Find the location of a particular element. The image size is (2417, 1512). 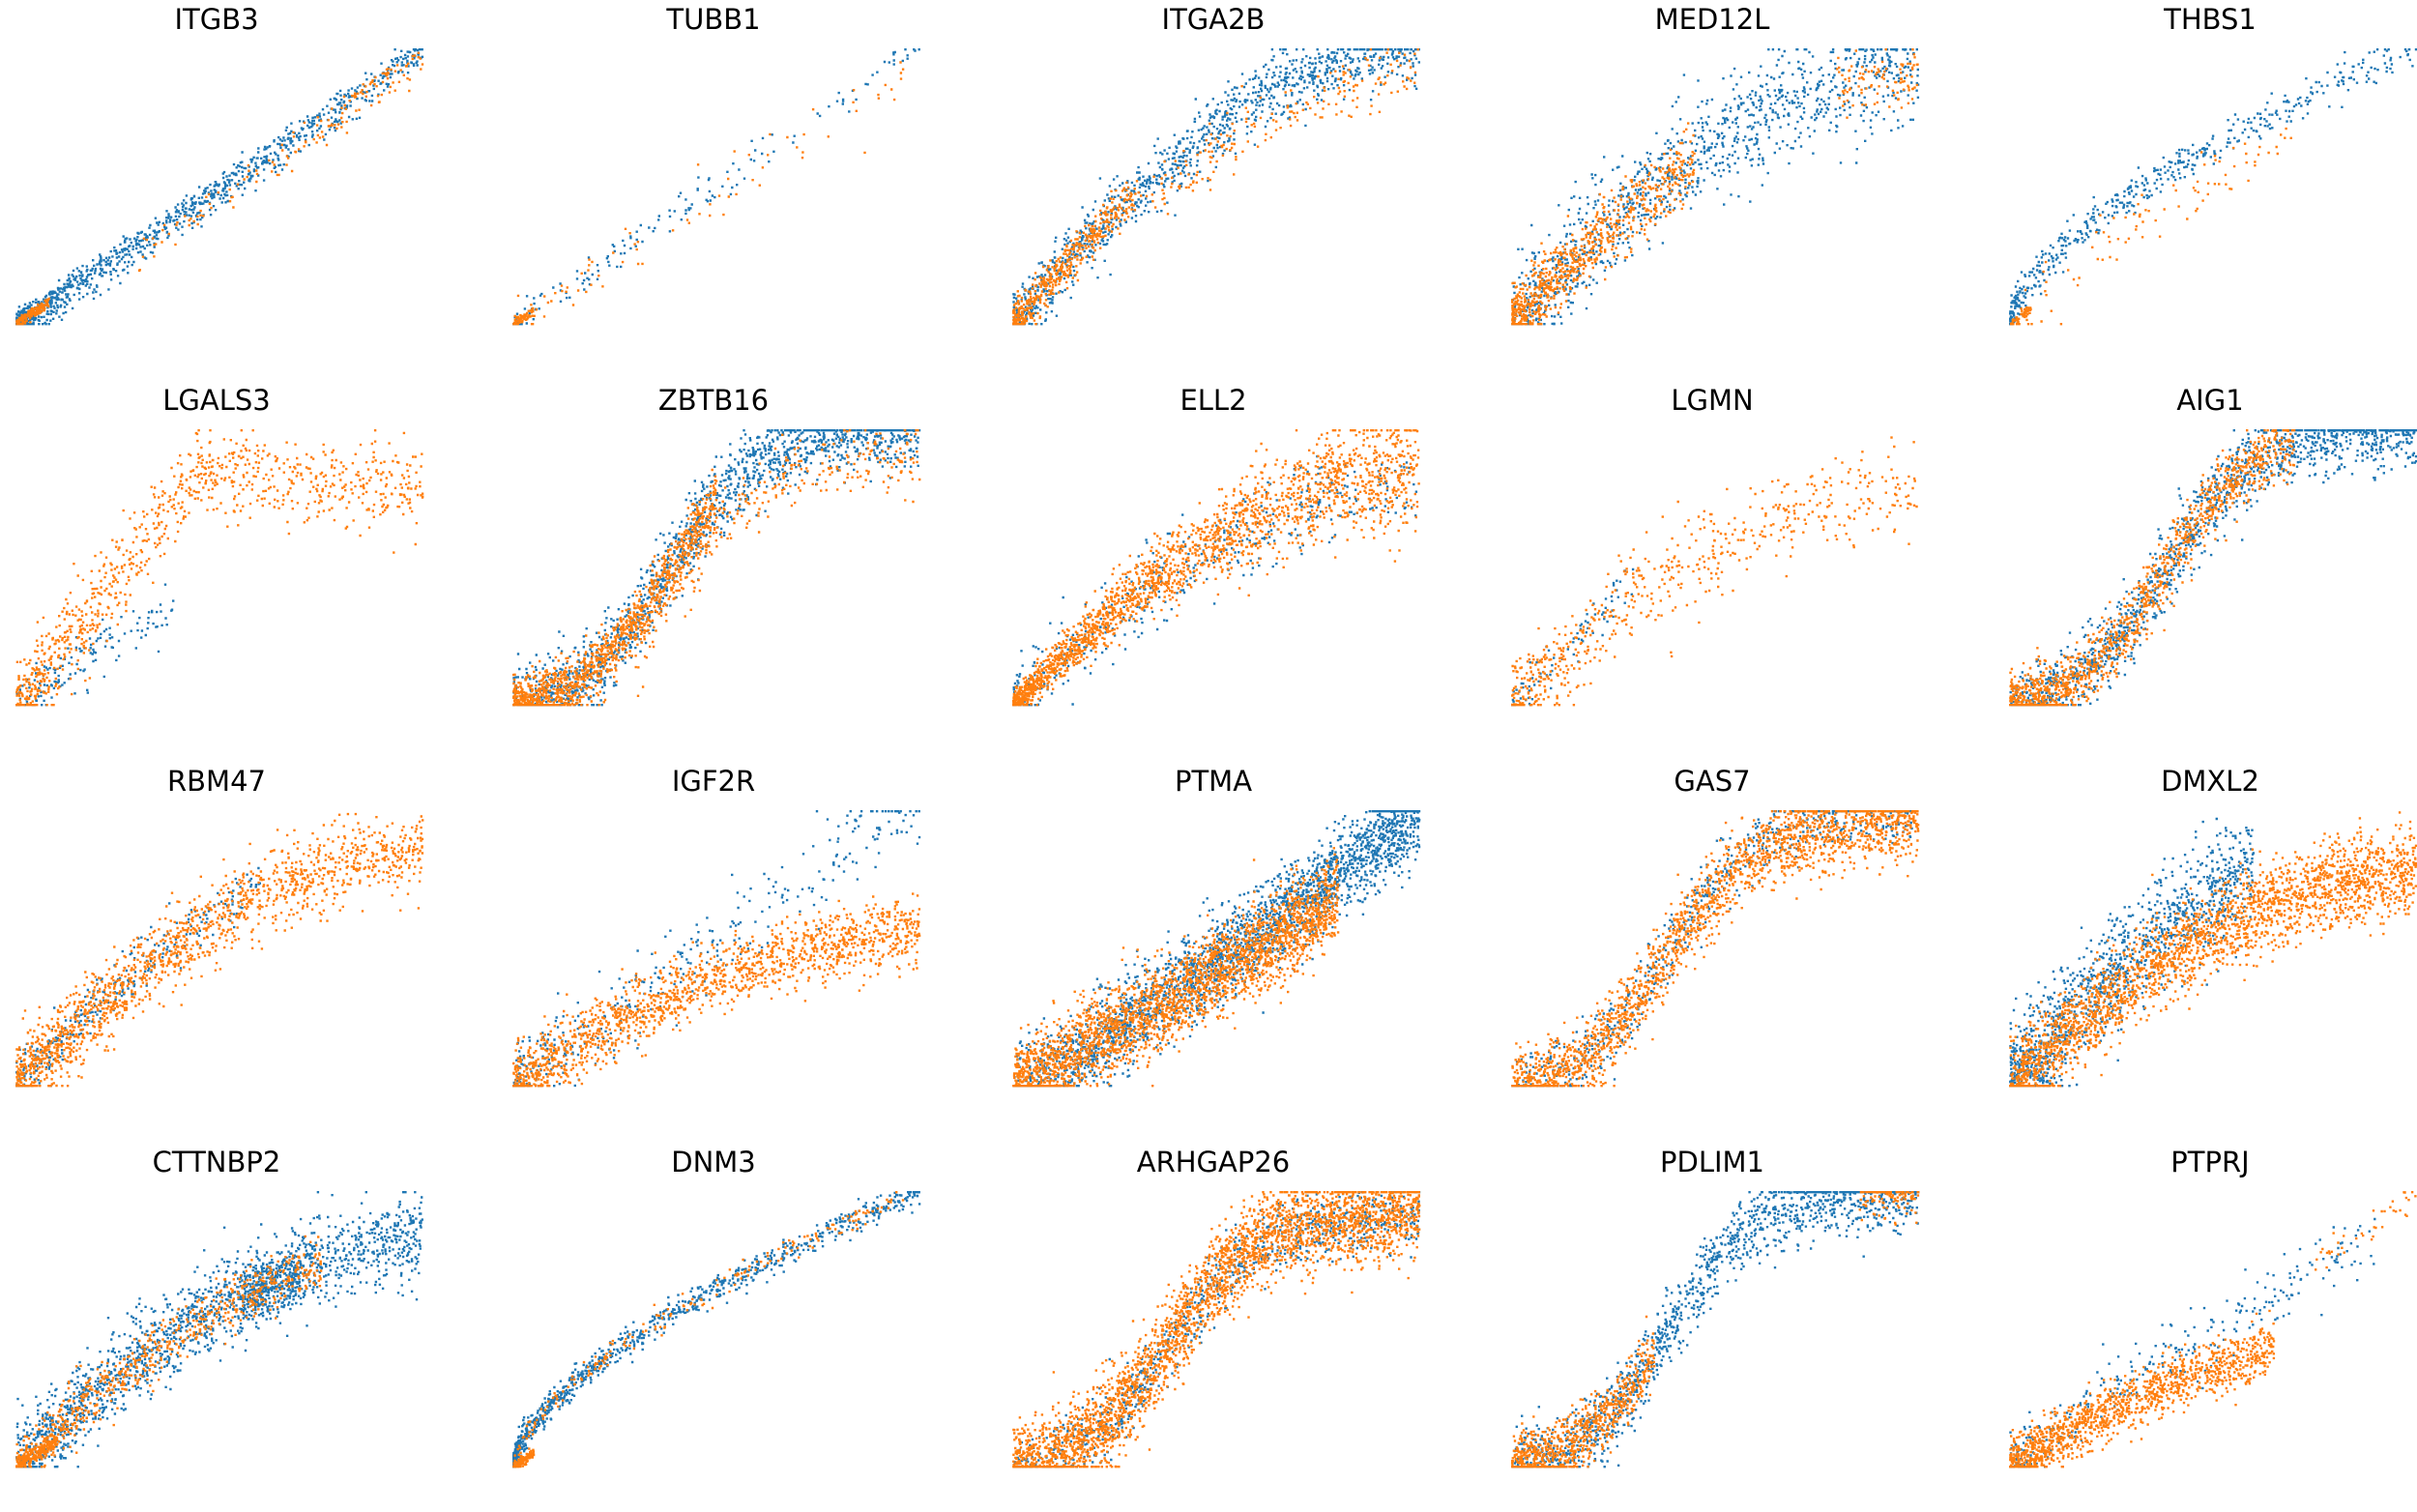

scatter-panel-cttnbp2: CTTNBP2 is located at coordinates (234, 1328).